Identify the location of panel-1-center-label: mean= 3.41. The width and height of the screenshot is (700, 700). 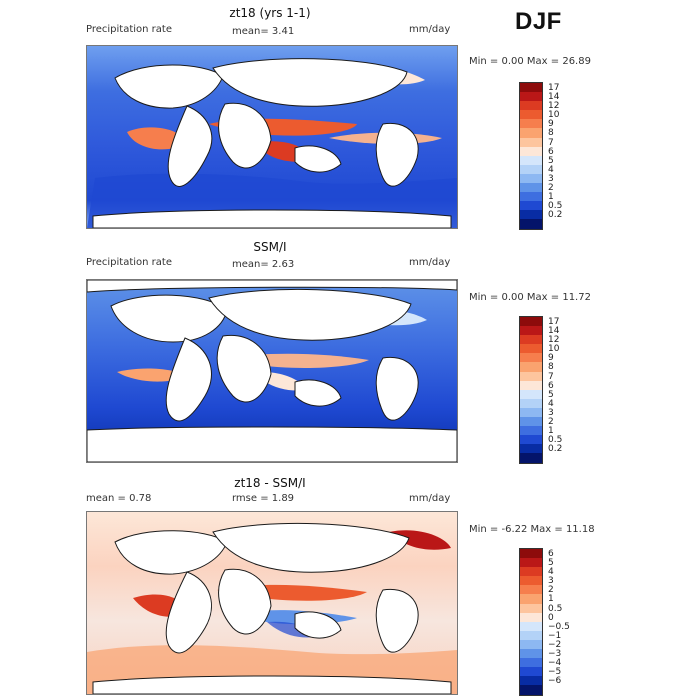
(263, 31).